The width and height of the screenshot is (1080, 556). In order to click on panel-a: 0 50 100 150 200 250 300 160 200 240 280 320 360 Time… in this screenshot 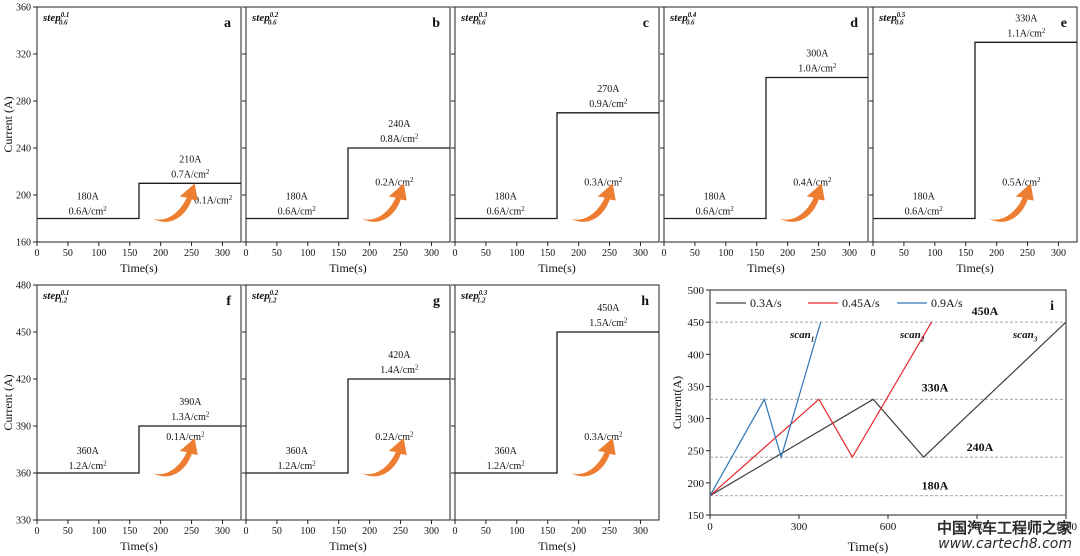, I will do `click(121, 139)`.